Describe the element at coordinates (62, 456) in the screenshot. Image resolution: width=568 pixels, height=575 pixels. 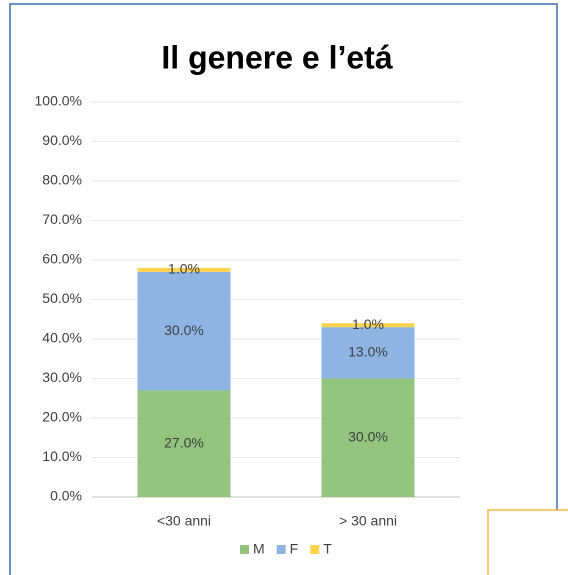
I see `y-tick-label: 10.0%` at that location.